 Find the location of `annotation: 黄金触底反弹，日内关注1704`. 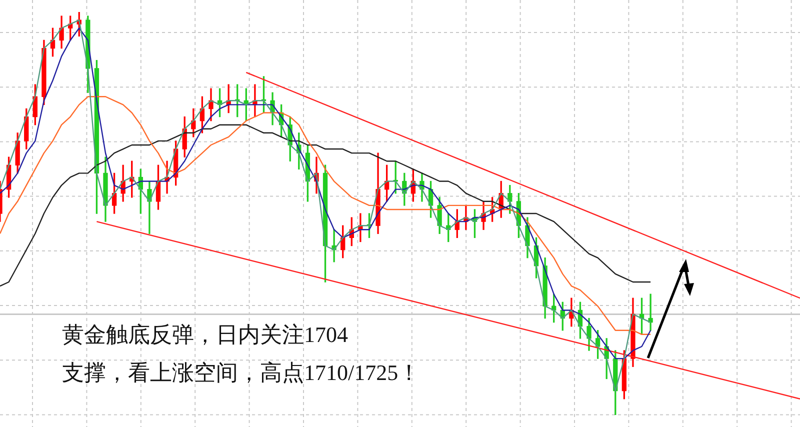

annotation: 黄金触底反弹，日内关注1704 is located at coordinates (205, 335).